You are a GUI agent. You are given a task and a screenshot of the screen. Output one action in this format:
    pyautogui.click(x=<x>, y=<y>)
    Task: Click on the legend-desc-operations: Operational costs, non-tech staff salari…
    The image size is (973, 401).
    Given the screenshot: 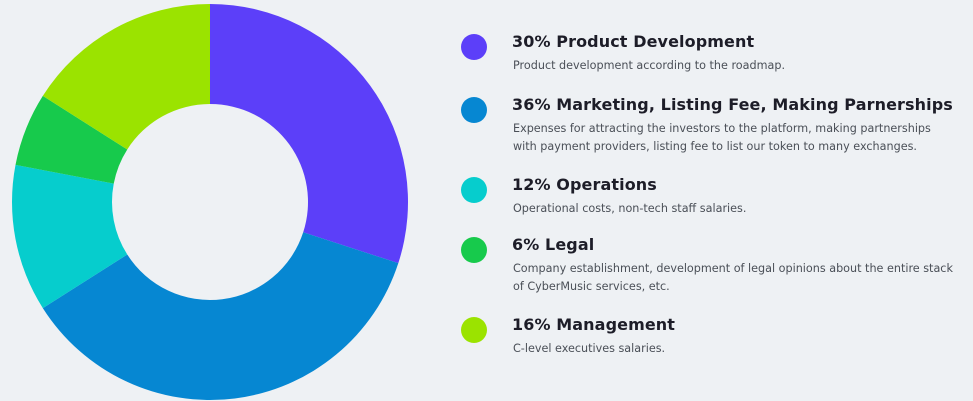 What is the action you would take?
    pyautogui.click(x=630, y=208)
    